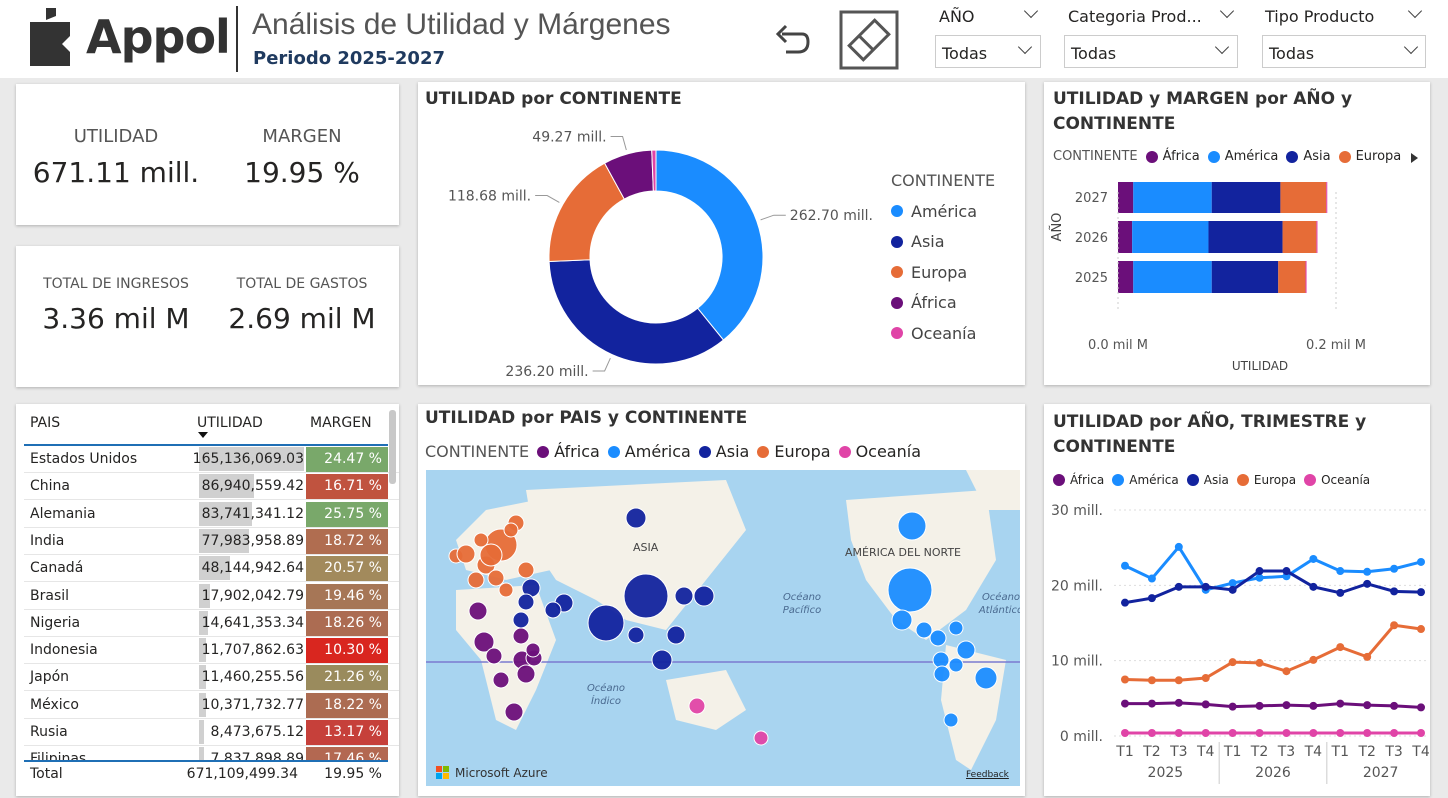  I want to click on table-row: Rusia 8,473,675.12 13.17 %, so click(211, 732).